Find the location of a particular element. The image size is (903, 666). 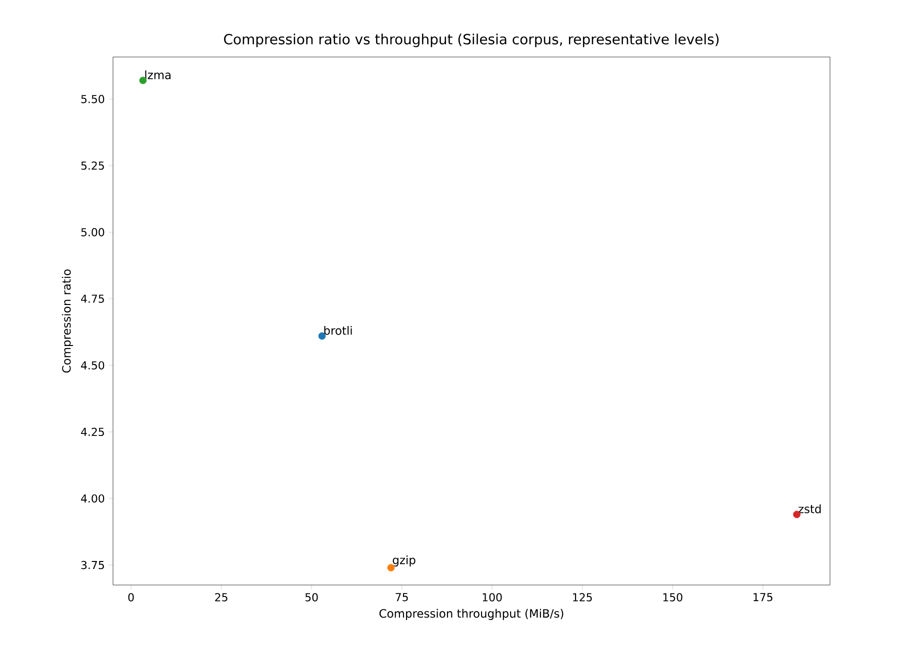

y-tick-label: 5.00 is located at coordinates (92, 232).